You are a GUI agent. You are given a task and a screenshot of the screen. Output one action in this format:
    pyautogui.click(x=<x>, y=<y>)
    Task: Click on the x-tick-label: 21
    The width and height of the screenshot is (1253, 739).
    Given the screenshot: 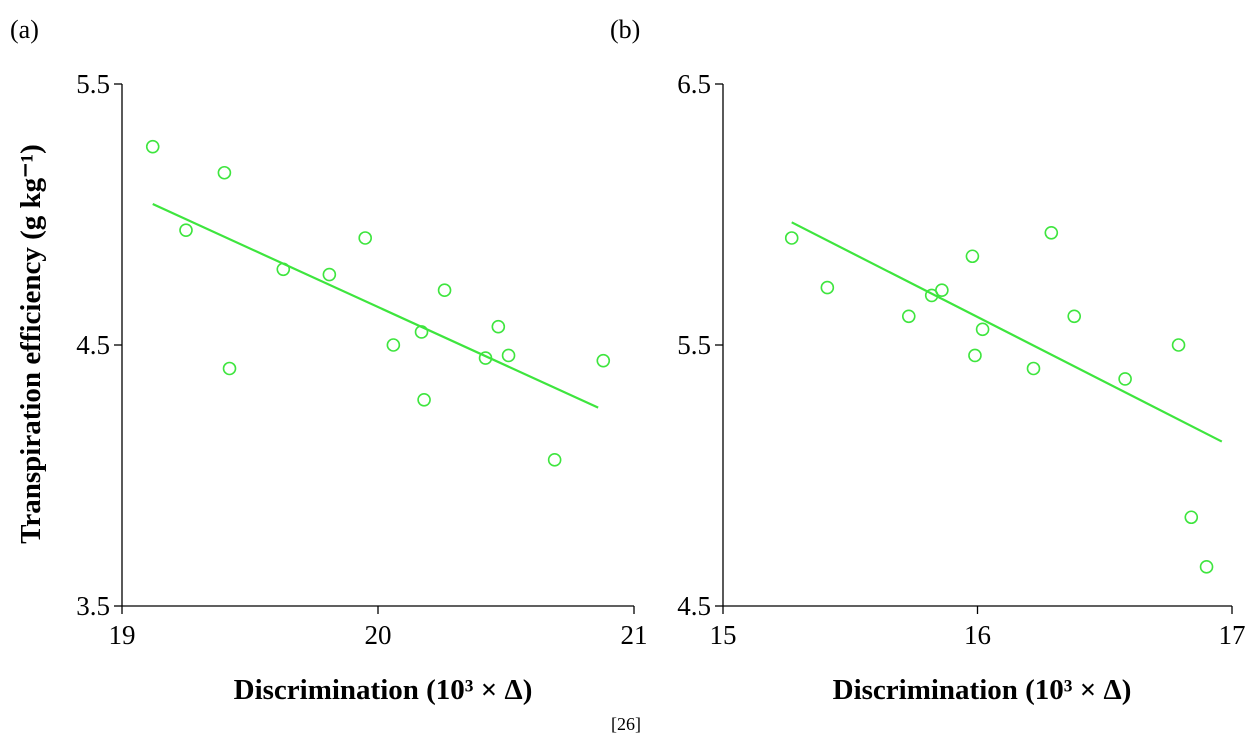 What is the action you would take?
    pyautogui.click(x=634, y=635)
    